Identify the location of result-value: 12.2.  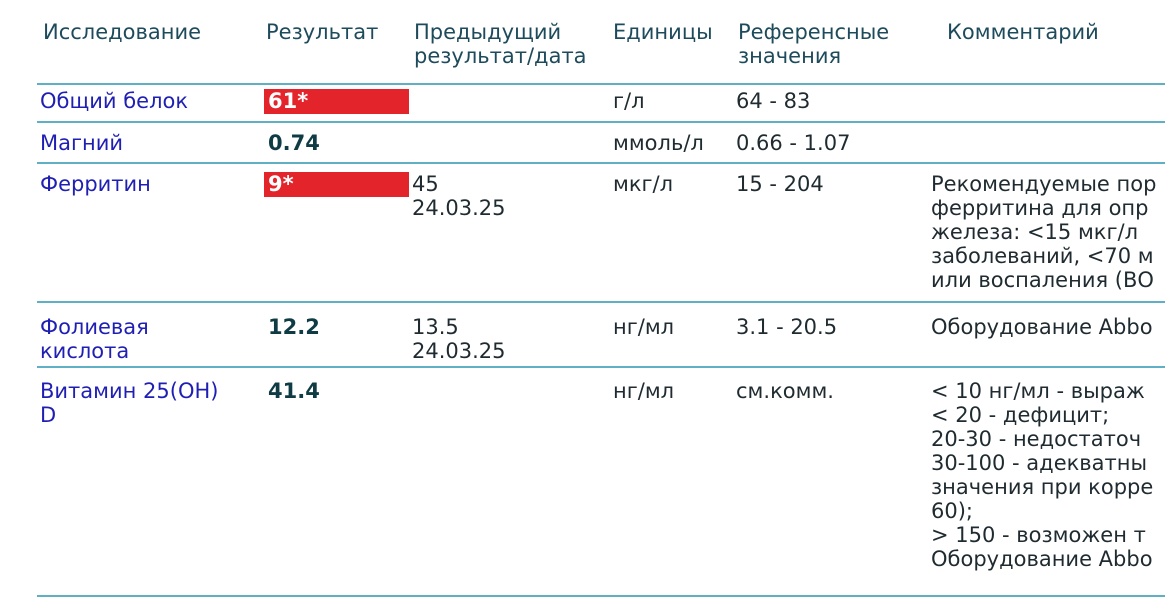
(294, 327).